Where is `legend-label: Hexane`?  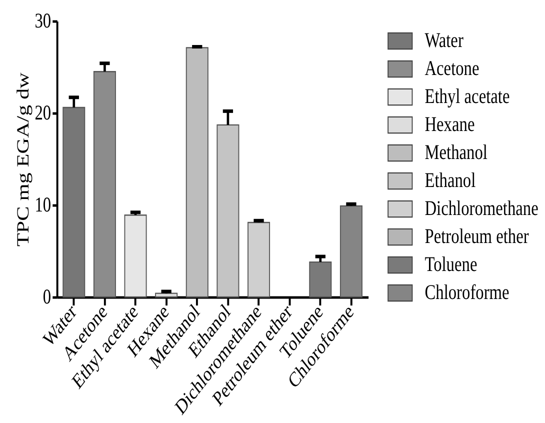
legend-label: Hexane is located at coordinates (449, 125).